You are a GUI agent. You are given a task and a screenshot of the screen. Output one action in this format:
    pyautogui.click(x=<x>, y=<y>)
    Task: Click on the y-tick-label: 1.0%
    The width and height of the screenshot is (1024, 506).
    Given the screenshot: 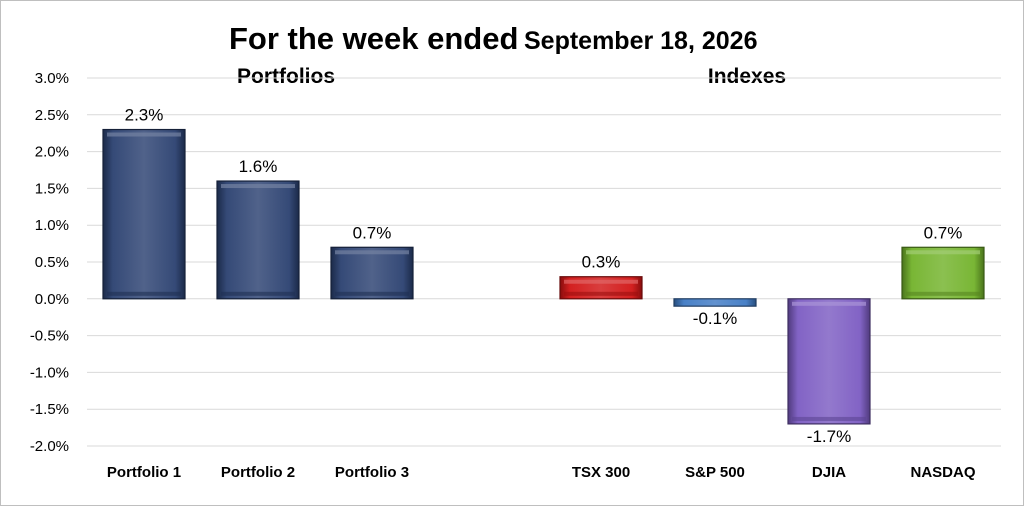 What is the action you would take?
    pyautogui.click(x=52, y=225)
    